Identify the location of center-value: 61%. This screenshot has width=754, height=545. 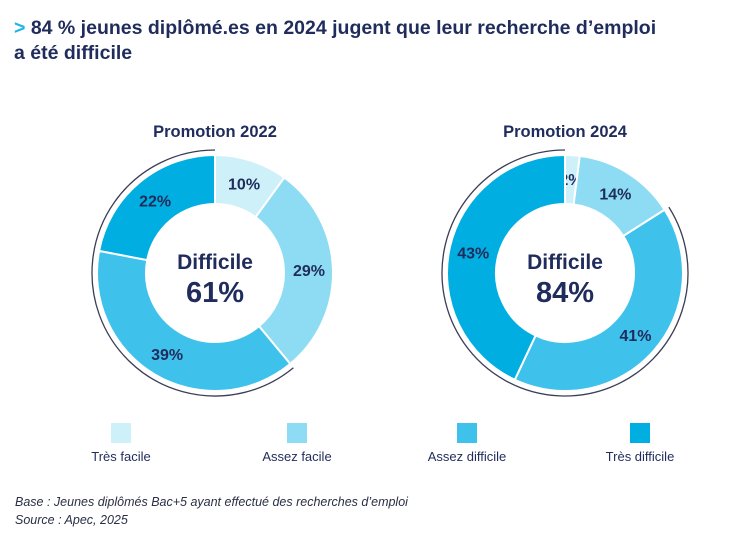
(215, 293).